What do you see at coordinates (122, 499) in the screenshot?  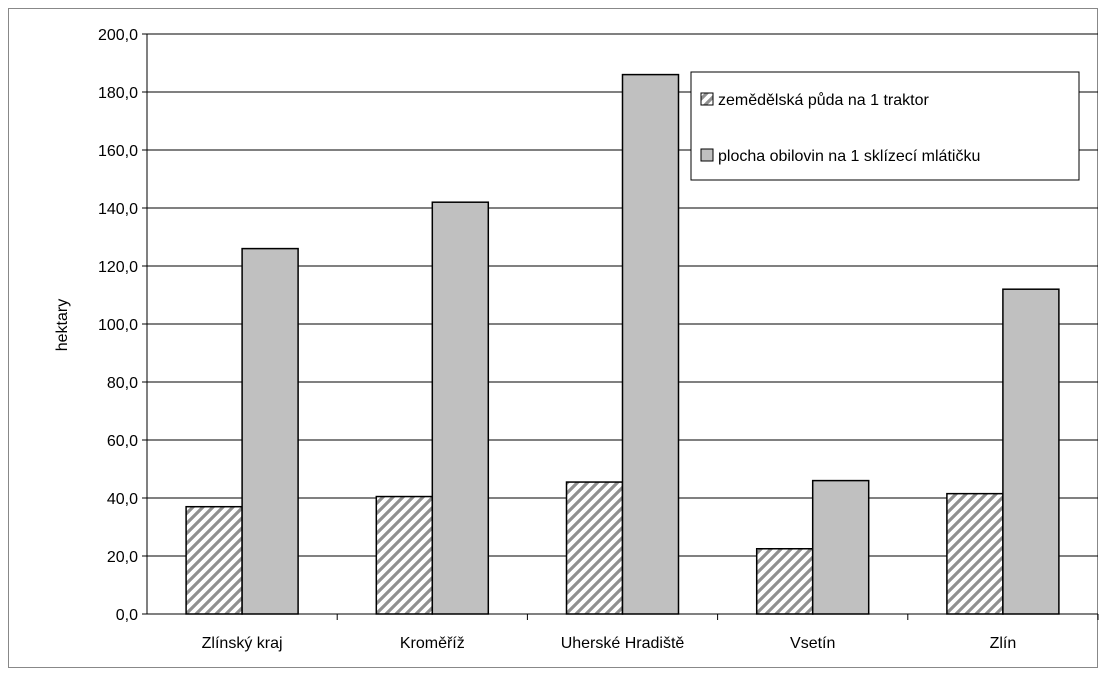 I see `y-tick-label: 40,0` at bounding box center [122, 499].